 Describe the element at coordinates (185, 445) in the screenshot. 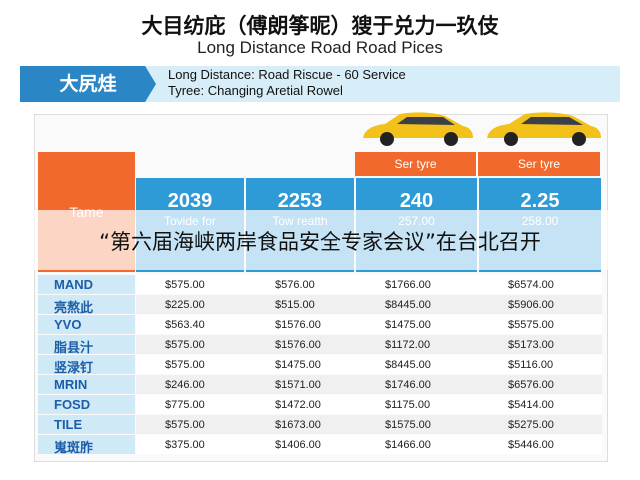

I see `price-cell: $375.00` at that location.